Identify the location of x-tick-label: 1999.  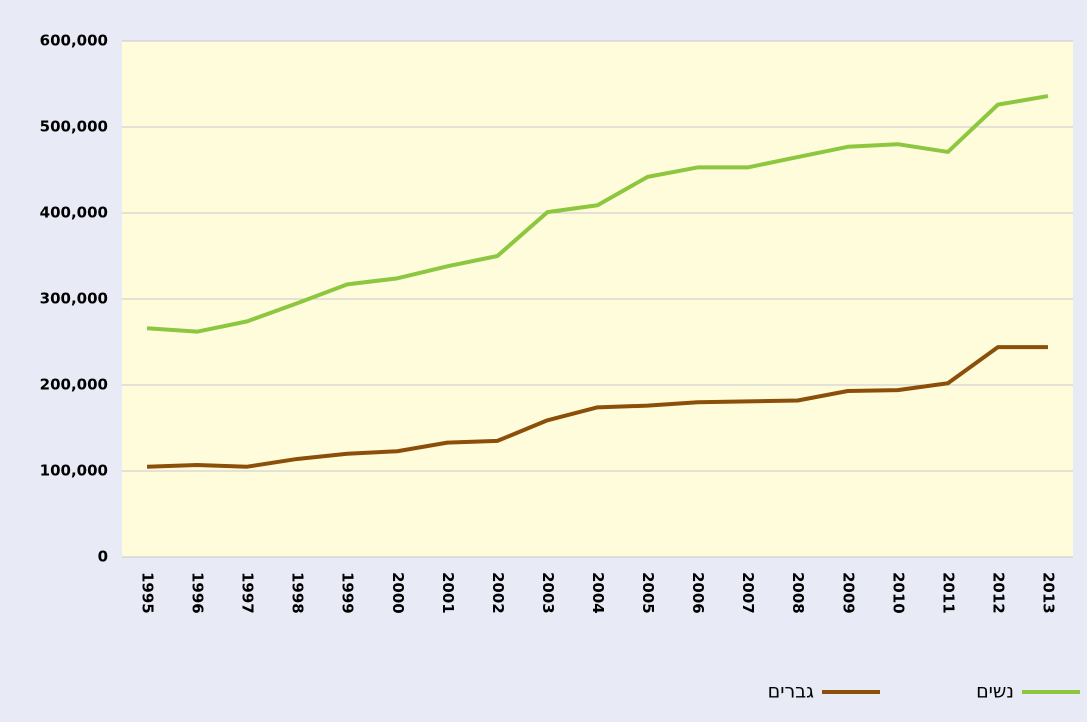
(348, 593).